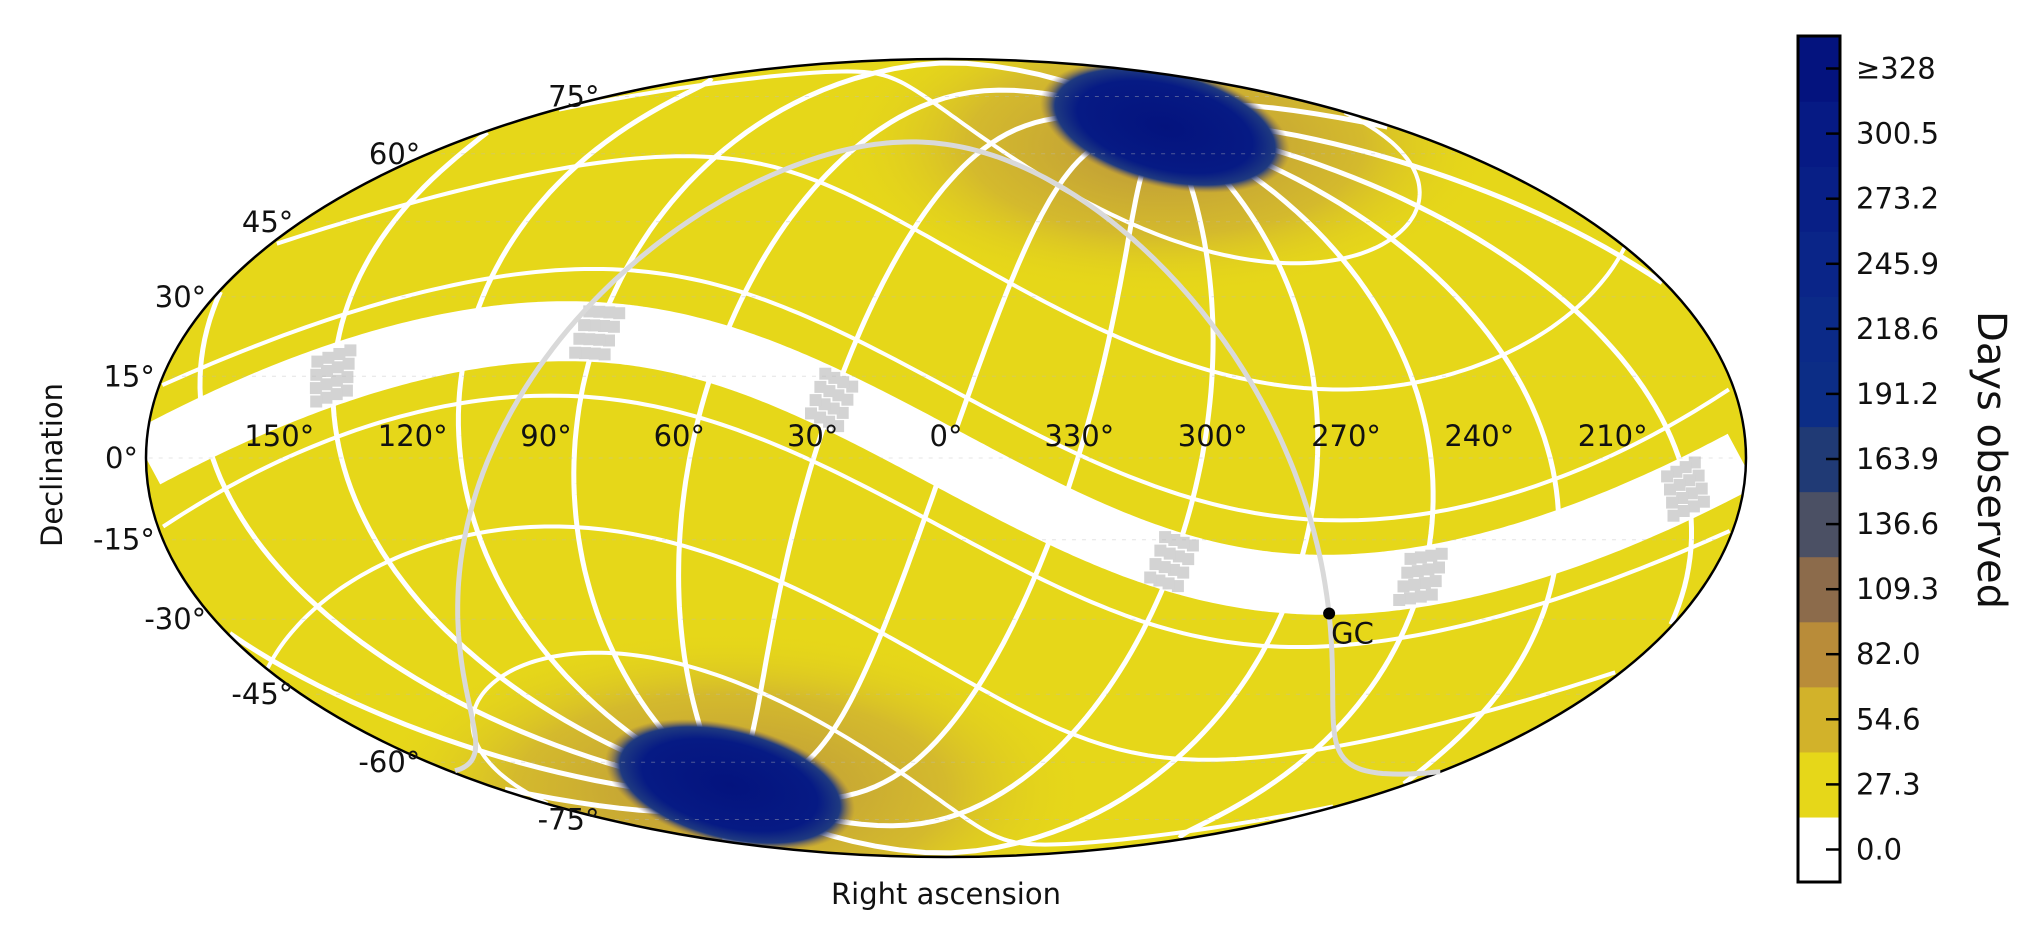  Describe the element at coordinates (180, 297) in the screenshot. I see `dec-tick-label: 30°` at that location.